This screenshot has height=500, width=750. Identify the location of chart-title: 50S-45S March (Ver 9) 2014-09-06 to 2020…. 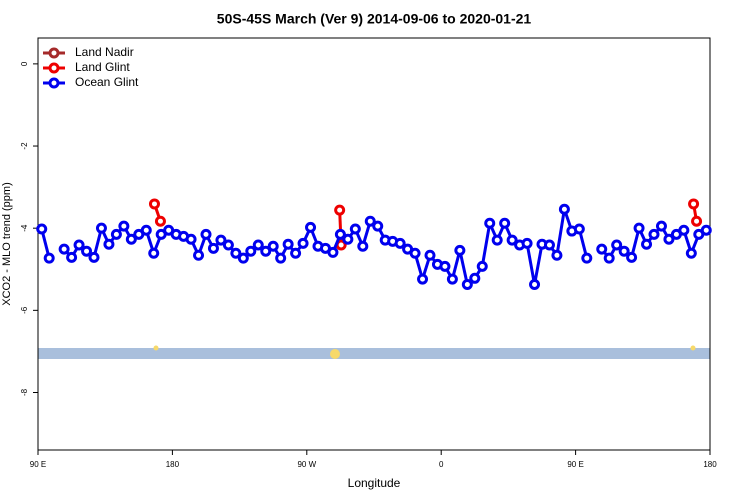
(374, 19).